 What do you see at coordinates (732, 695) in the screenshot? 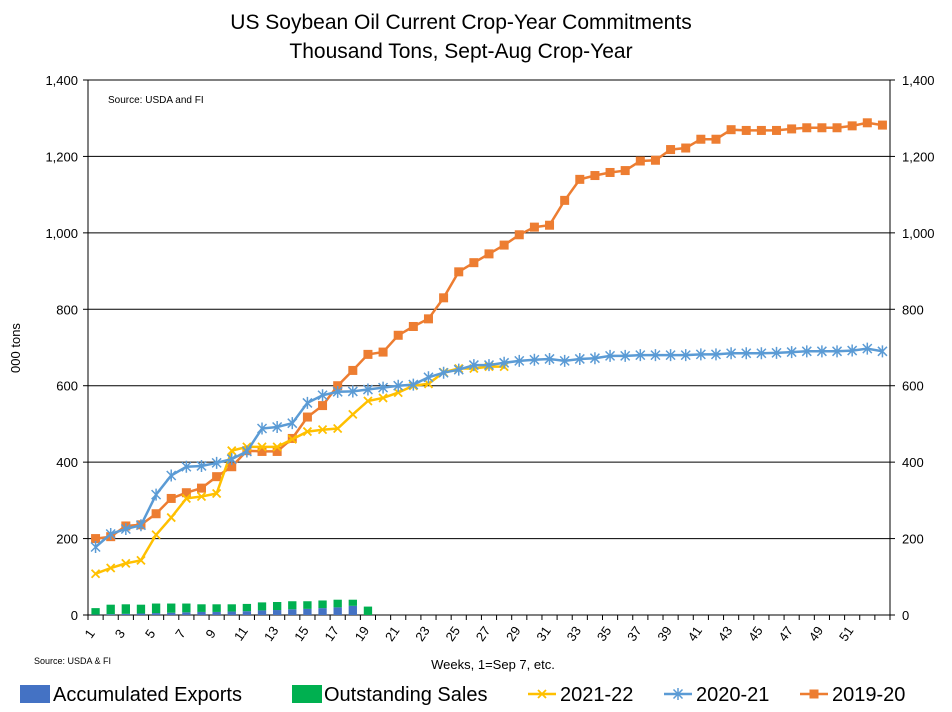
I see `legend-label: 2020-21` at bounding box center [732, 695].